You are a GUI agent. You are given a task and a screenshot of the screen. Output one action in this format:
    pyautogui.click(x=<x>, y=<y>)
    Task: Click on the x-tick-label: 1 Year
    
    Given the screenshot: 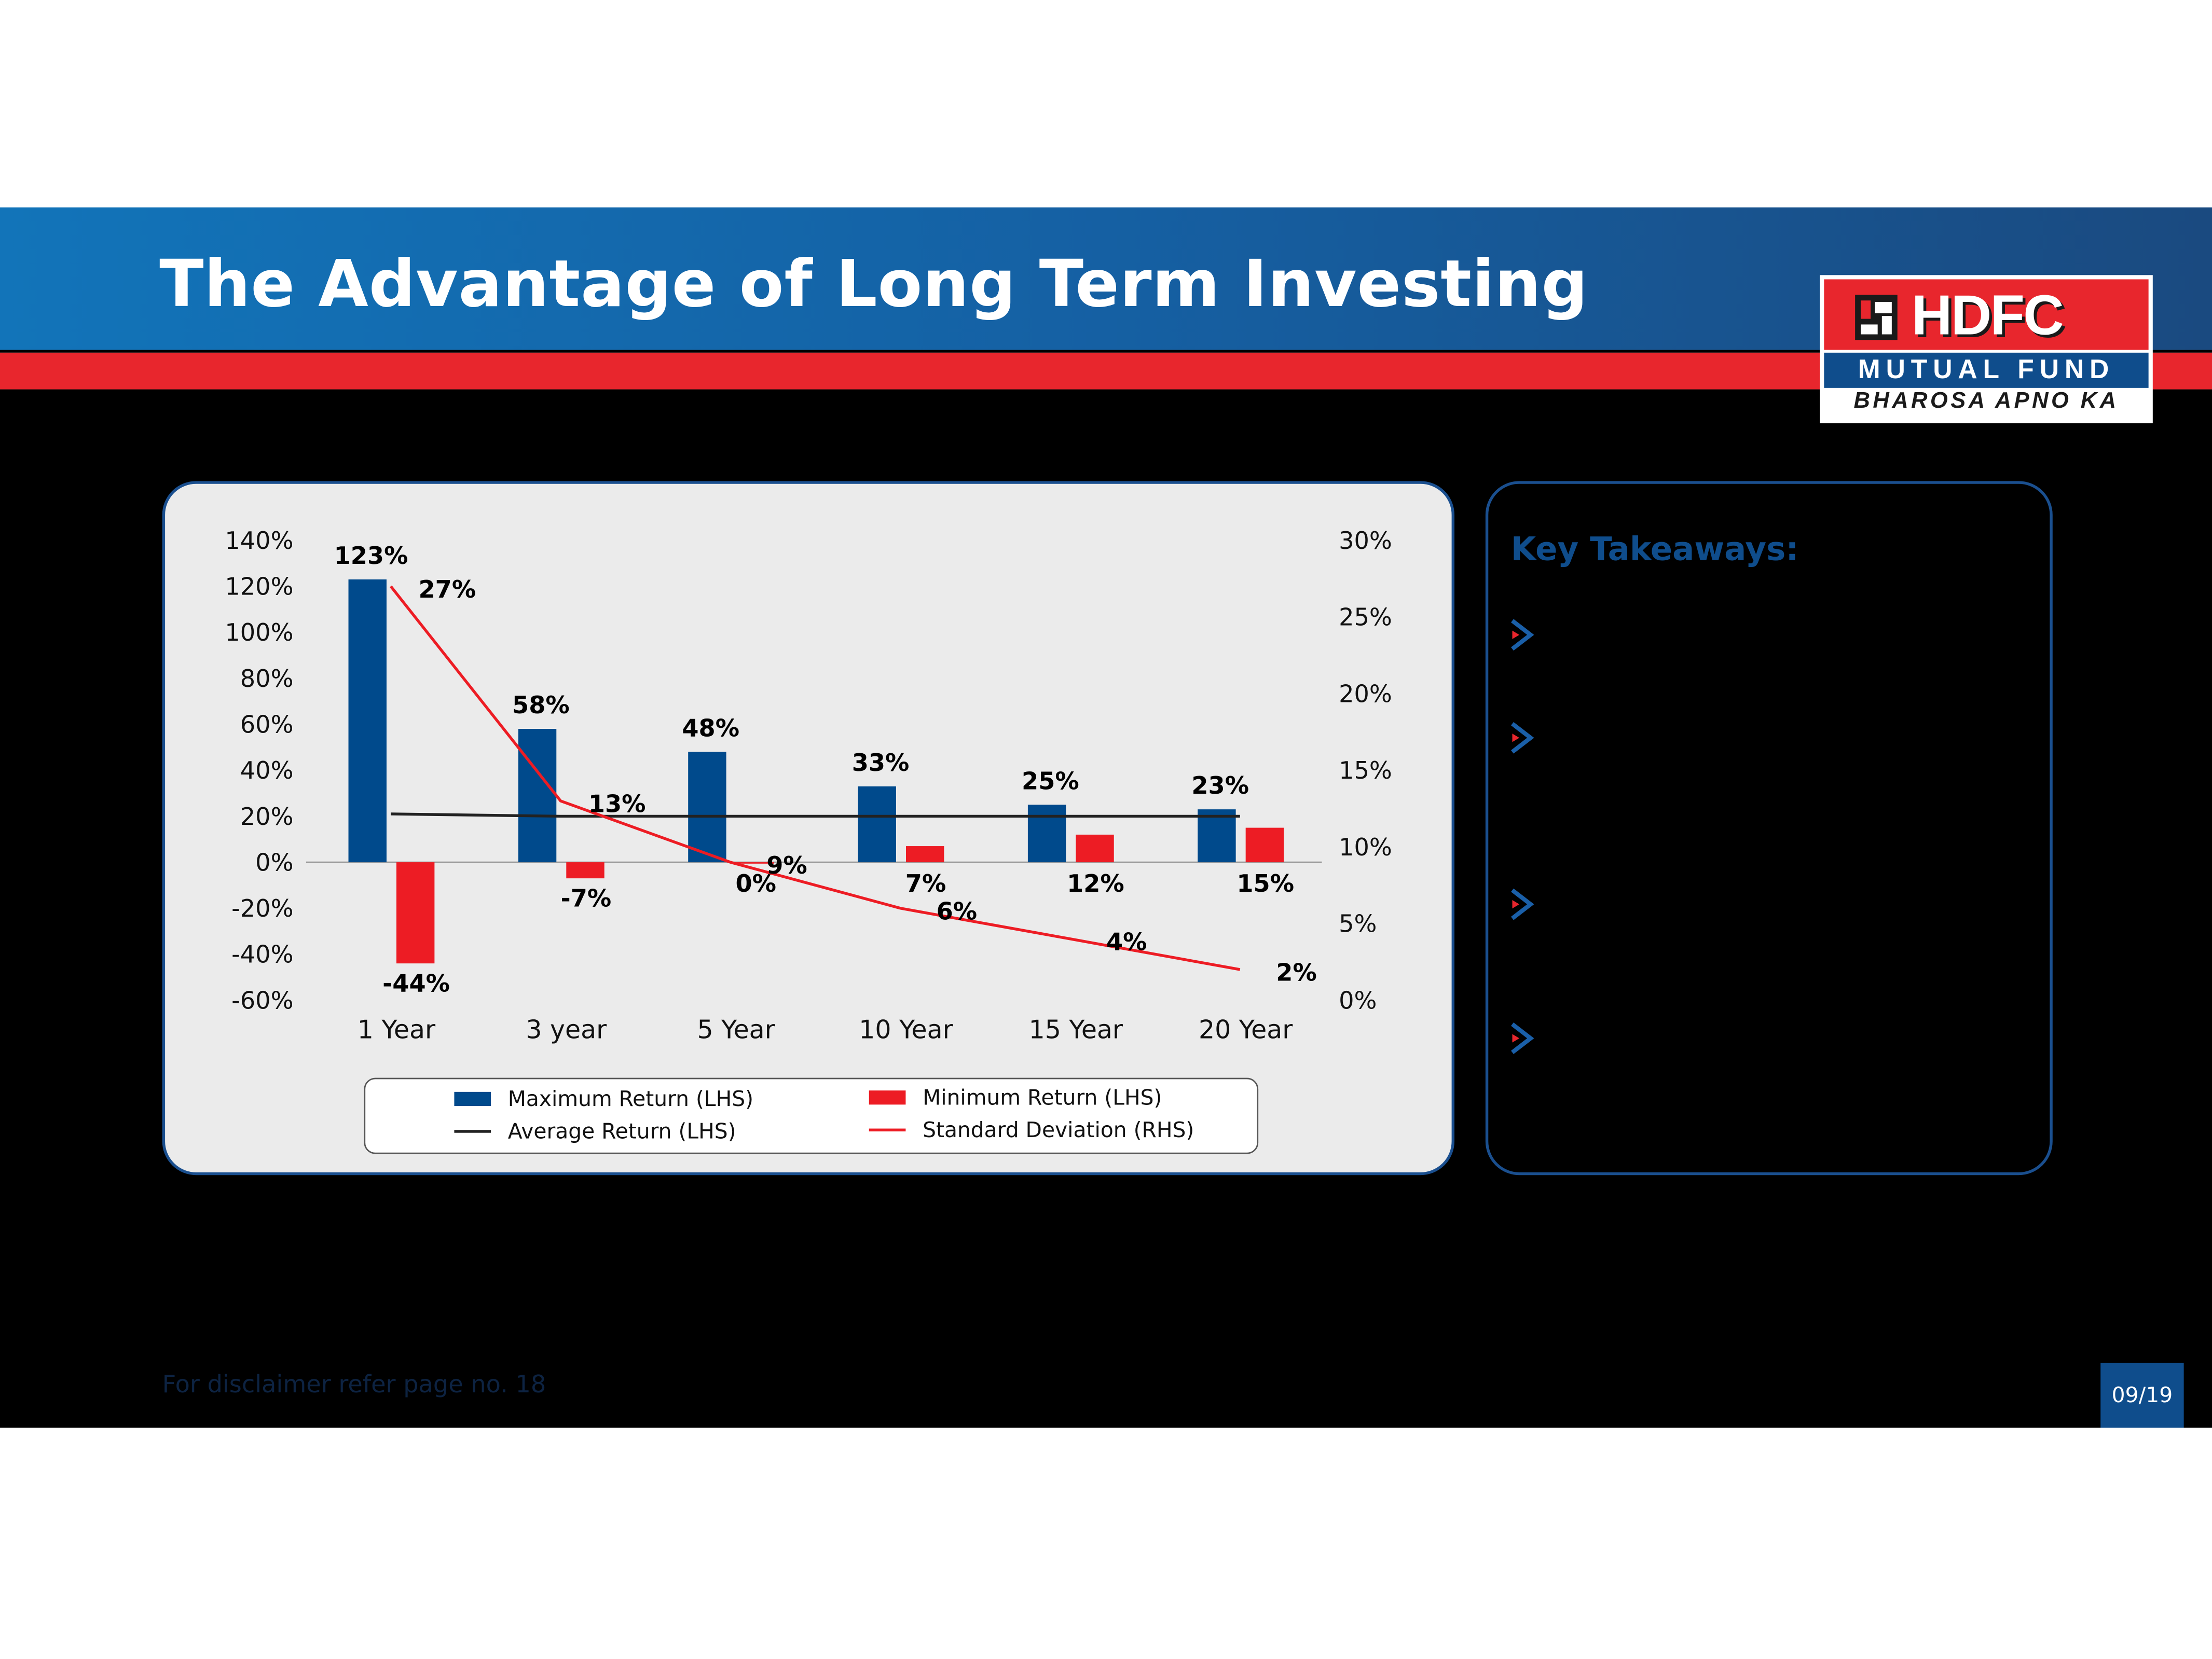 What is the action you would take?
    pyautogui.click(x=397, y=1029)
    